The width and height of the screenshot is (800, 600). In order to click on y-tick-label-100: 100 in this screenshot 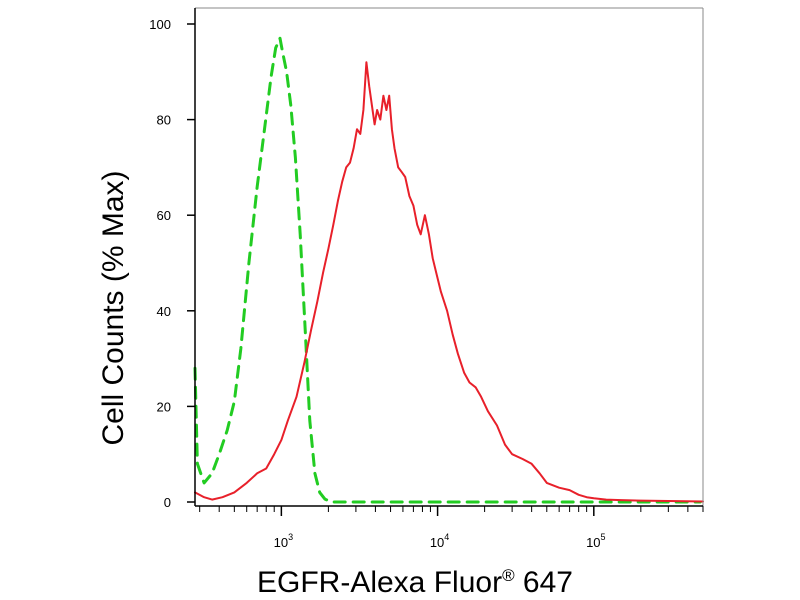, I will do `click(160, 24)`.